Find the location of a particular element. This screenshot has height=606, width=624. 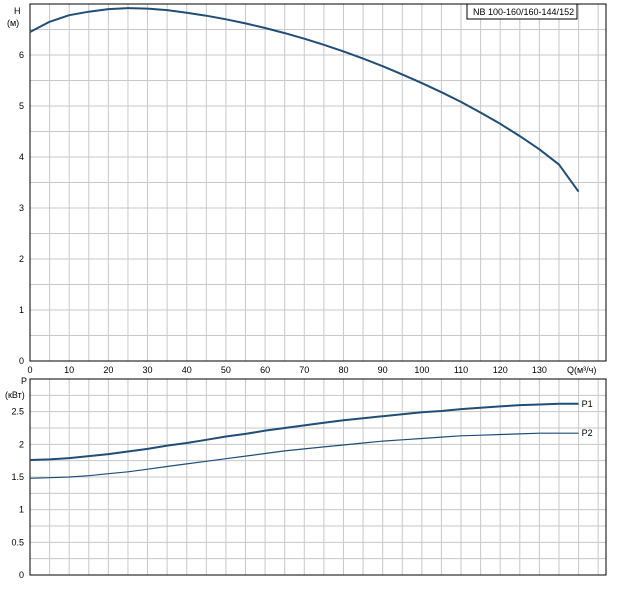

power-axis-title: P is located at coordinates (24, 381).